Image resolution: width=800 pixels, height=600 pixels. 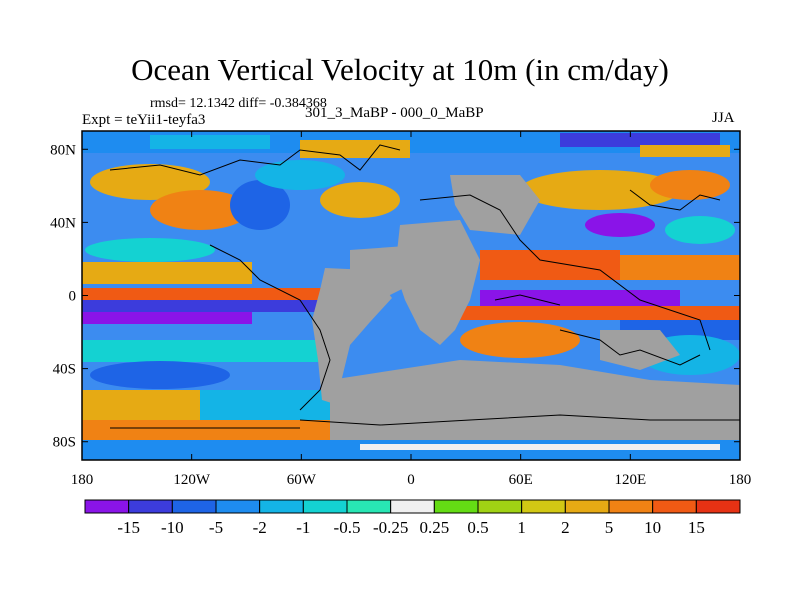 What do you see at coordinates (394, 113) in the screenshot?
I see `comparison-label: 301_3_MaBP - 000_0_MaBP` at bounding box center [394, 113].